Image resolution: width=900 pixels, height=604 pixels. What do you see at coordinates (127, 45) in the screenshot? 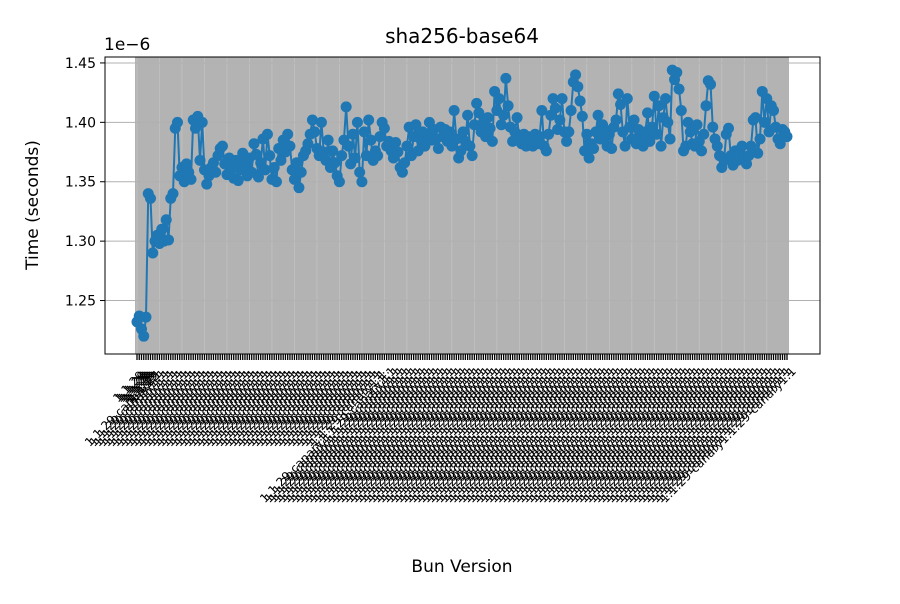
I see `y-offset-label: 1e−6` at bounding box center [127, 45].